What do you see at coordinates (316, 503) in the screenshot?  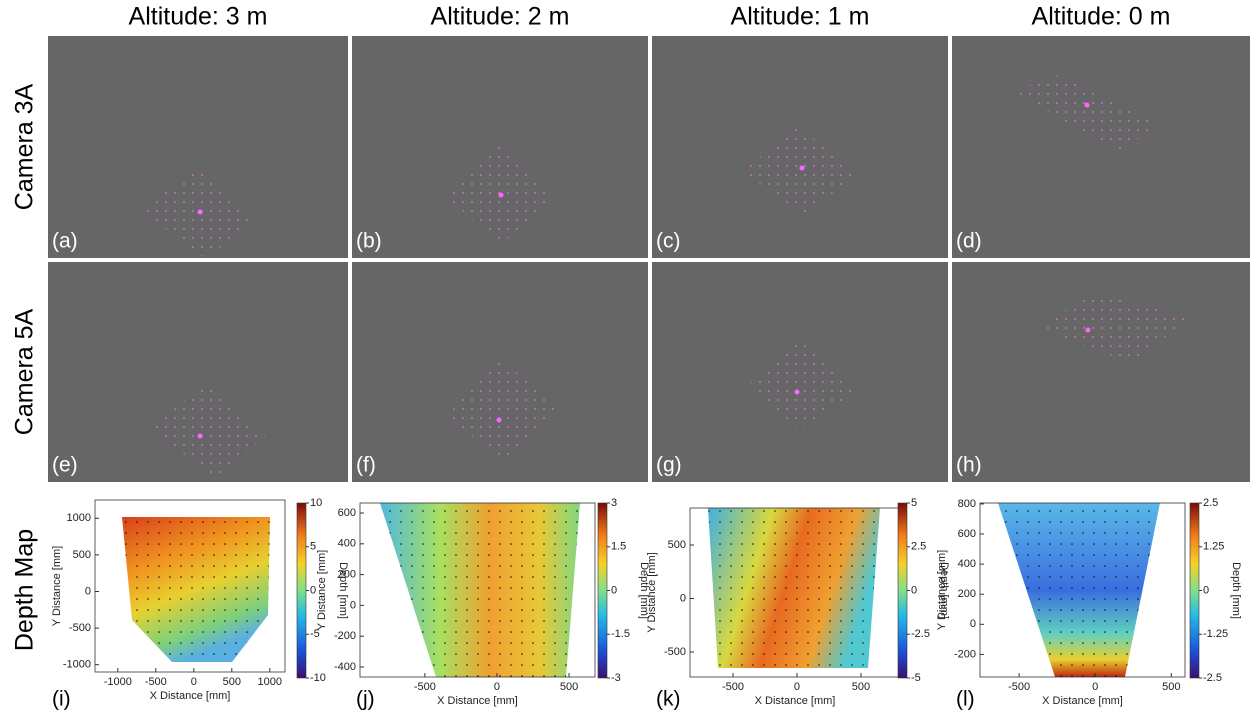 I see `colorbar-tick-label: 10` at bounding box center [316, 503].